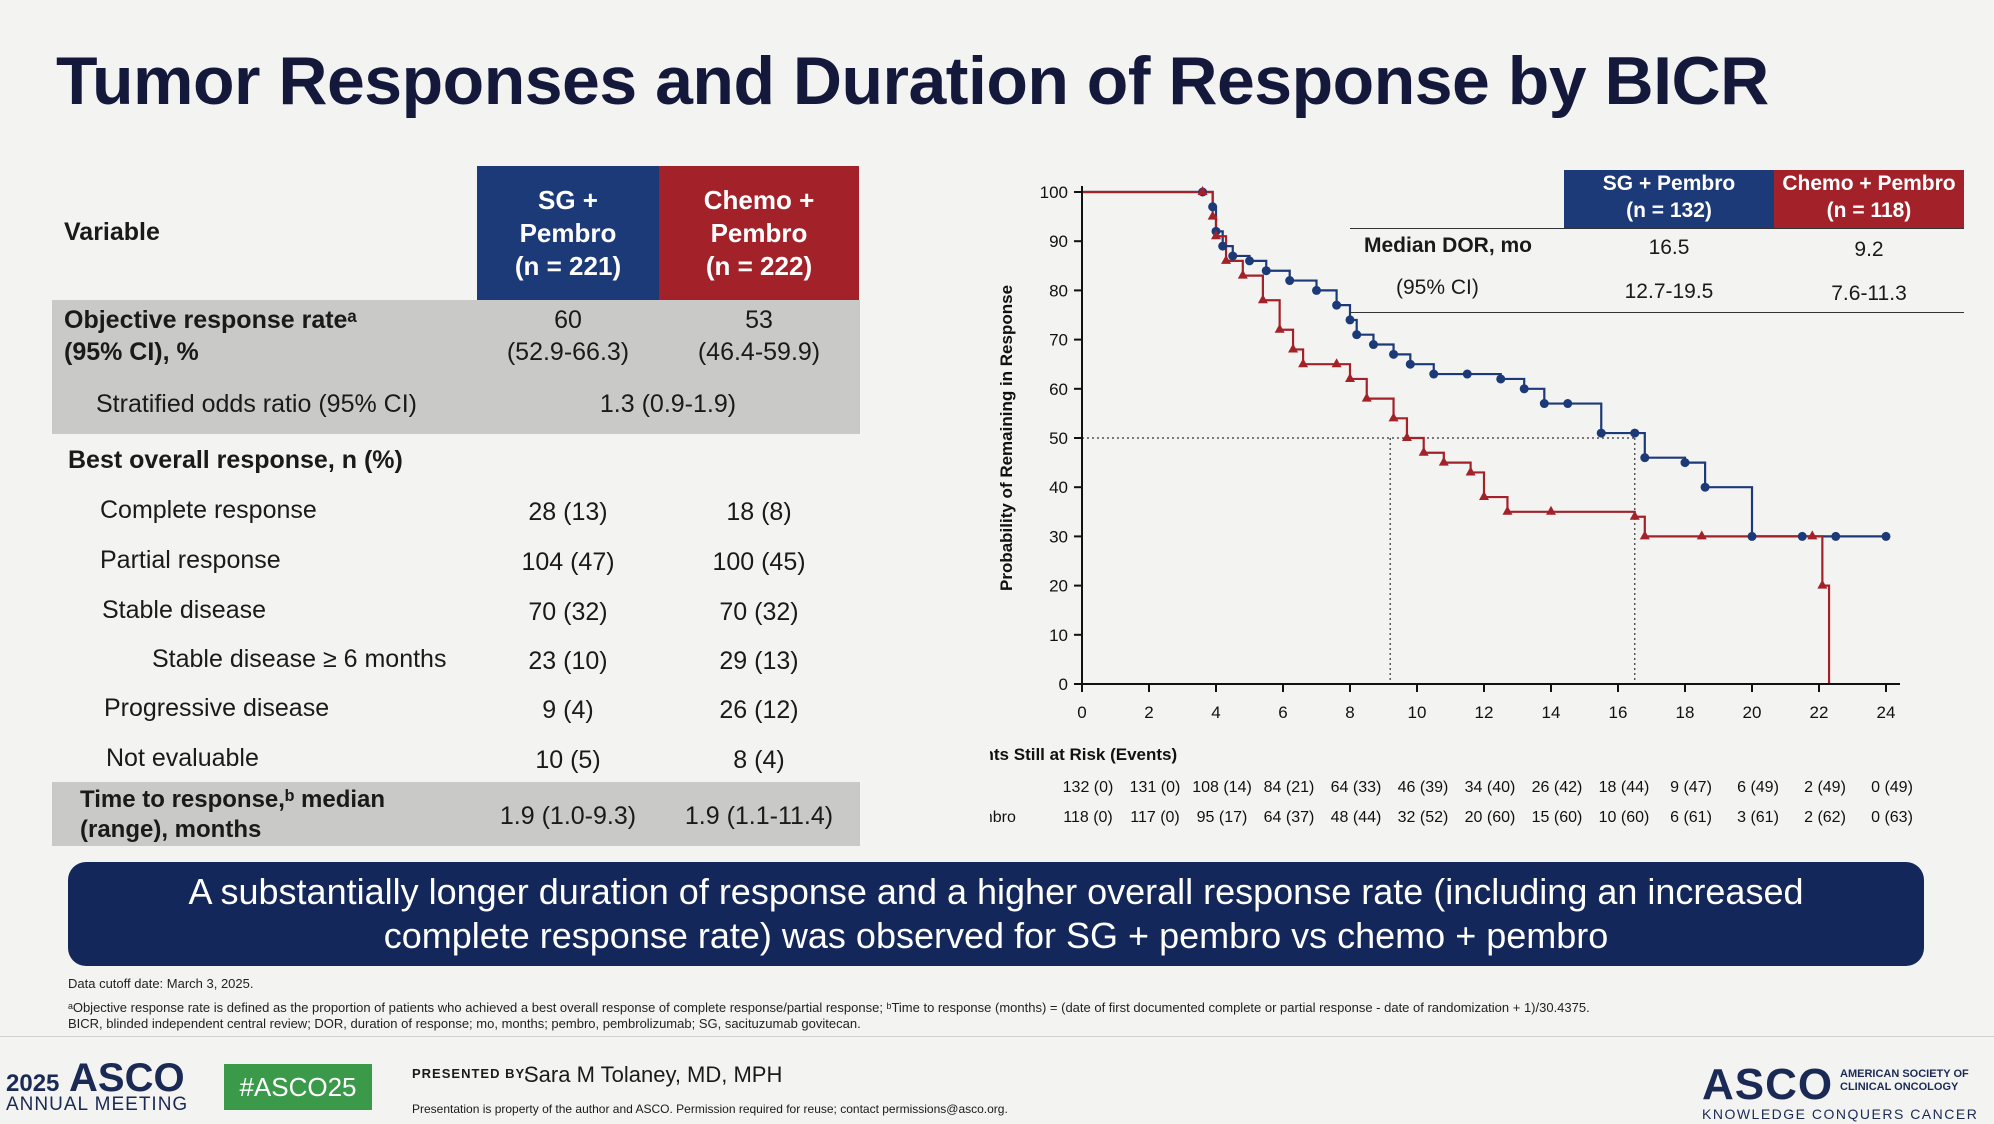  What do you see at coordinates (1058, 536) in the screenshot?
I see `y-tick-label: 30` at bounding box center [1058, 536].